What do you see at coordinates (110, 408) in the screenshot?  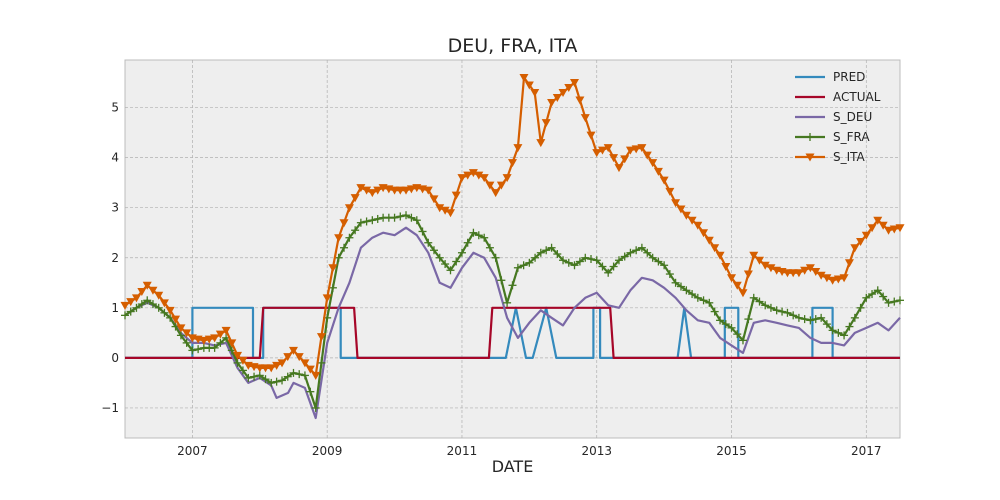 I see `y-tick-label: −1` at bounding box center [110, 408].